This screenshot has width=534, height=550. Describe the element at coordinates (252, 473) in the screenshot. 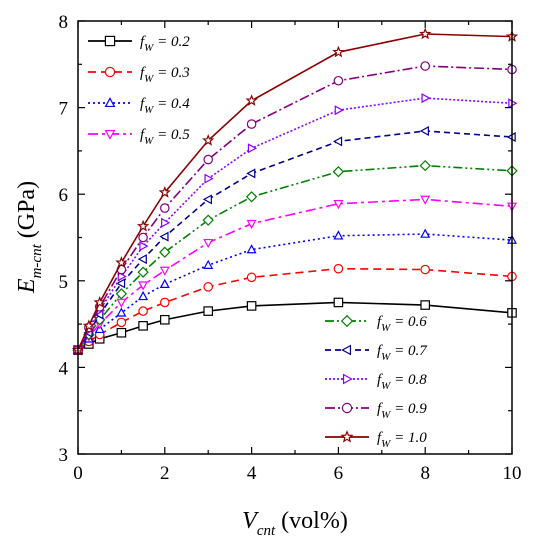

I see `x-tick-label: 4` at that location.